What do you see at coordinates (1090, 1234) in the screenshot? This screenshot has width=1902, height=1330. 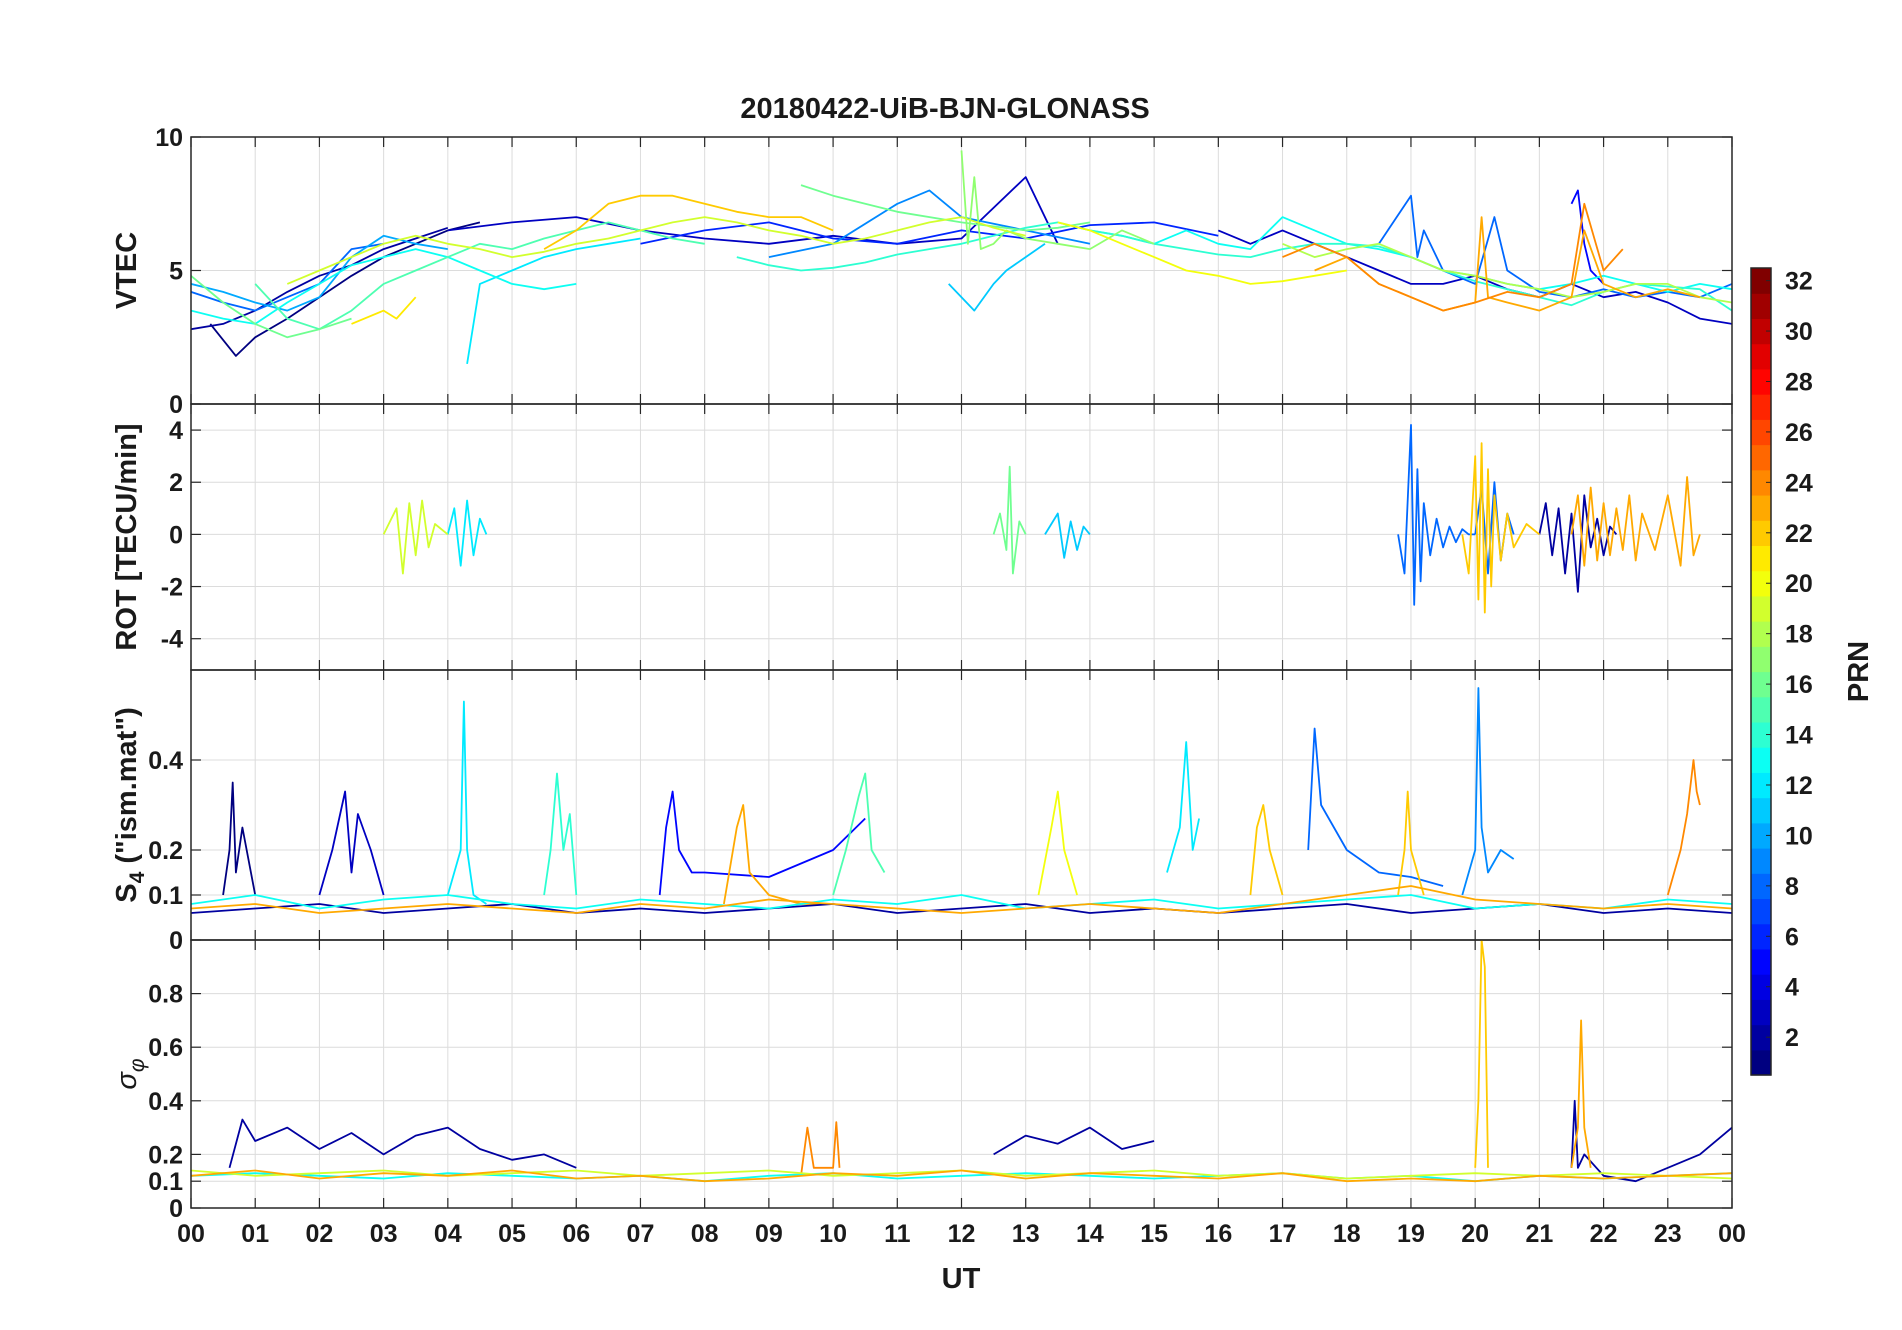 I see `x-tick-label: 14` at bounding box center [1090, 1234].